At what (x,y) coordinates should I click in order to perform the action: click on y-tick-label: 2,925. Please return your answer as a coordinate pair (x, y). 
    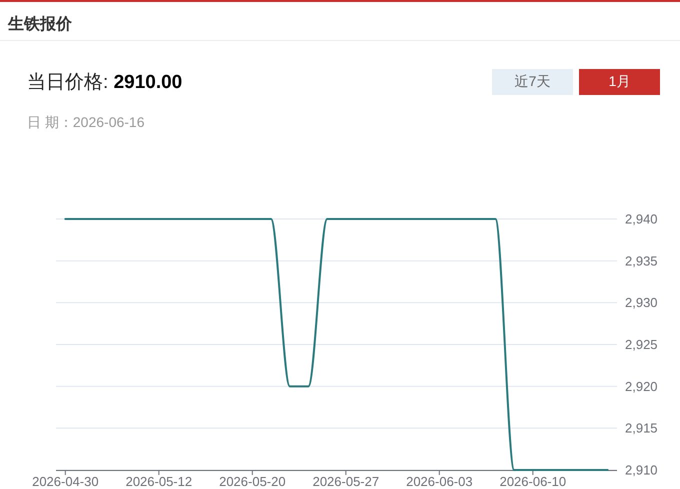
    Looking at the image, I should click on (641, 344).